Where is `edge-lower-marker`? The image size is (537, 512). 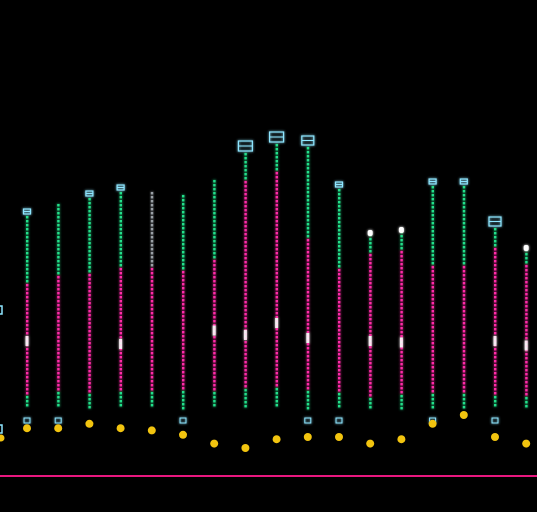 edge-lower-marker is located at coordinates (1, 429).